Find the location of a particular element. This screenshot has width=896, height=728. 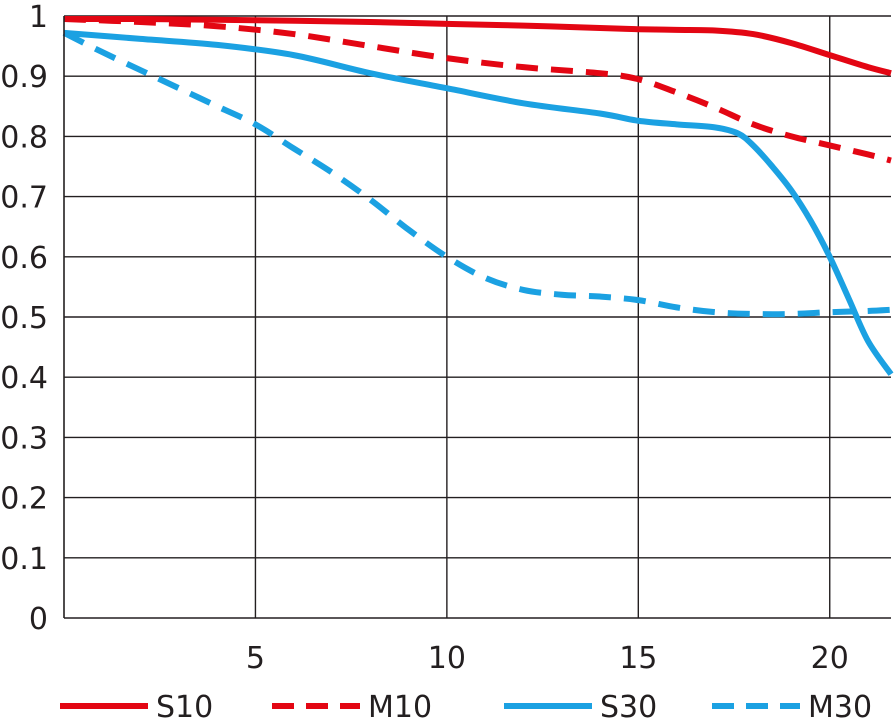

x-tick-label: 20 is located at coordinates (830, 658).